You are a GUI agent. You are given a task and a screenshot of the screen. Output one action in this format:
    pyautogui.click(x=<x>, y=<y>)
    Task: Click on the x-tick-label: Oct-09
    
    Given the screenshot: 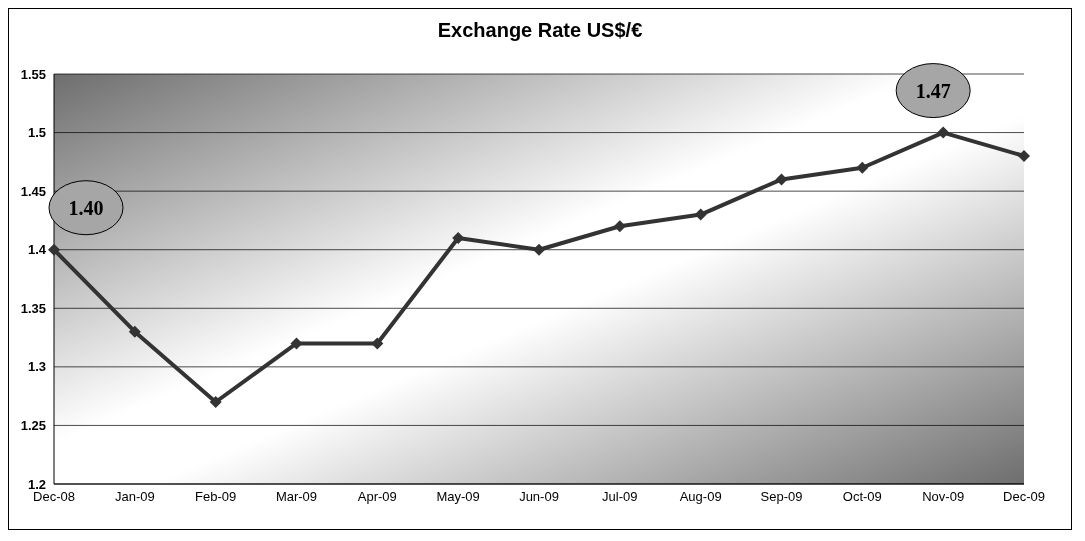 What is the action you would take?
    pyautogui.click(x=862, y=497)
    